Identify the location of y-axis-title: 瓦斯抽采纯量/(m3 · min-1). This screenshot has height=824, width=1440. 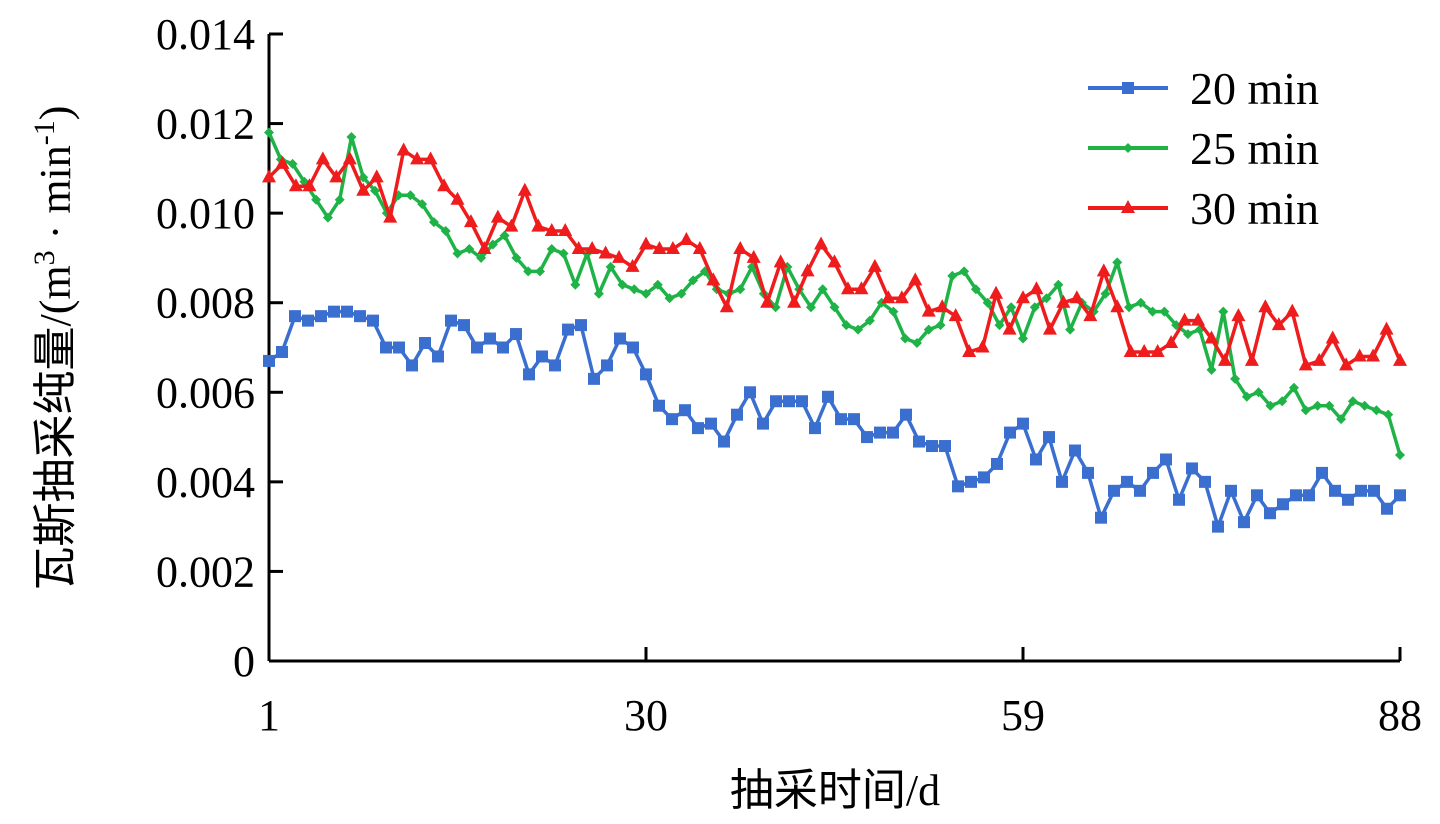
(54, 348).